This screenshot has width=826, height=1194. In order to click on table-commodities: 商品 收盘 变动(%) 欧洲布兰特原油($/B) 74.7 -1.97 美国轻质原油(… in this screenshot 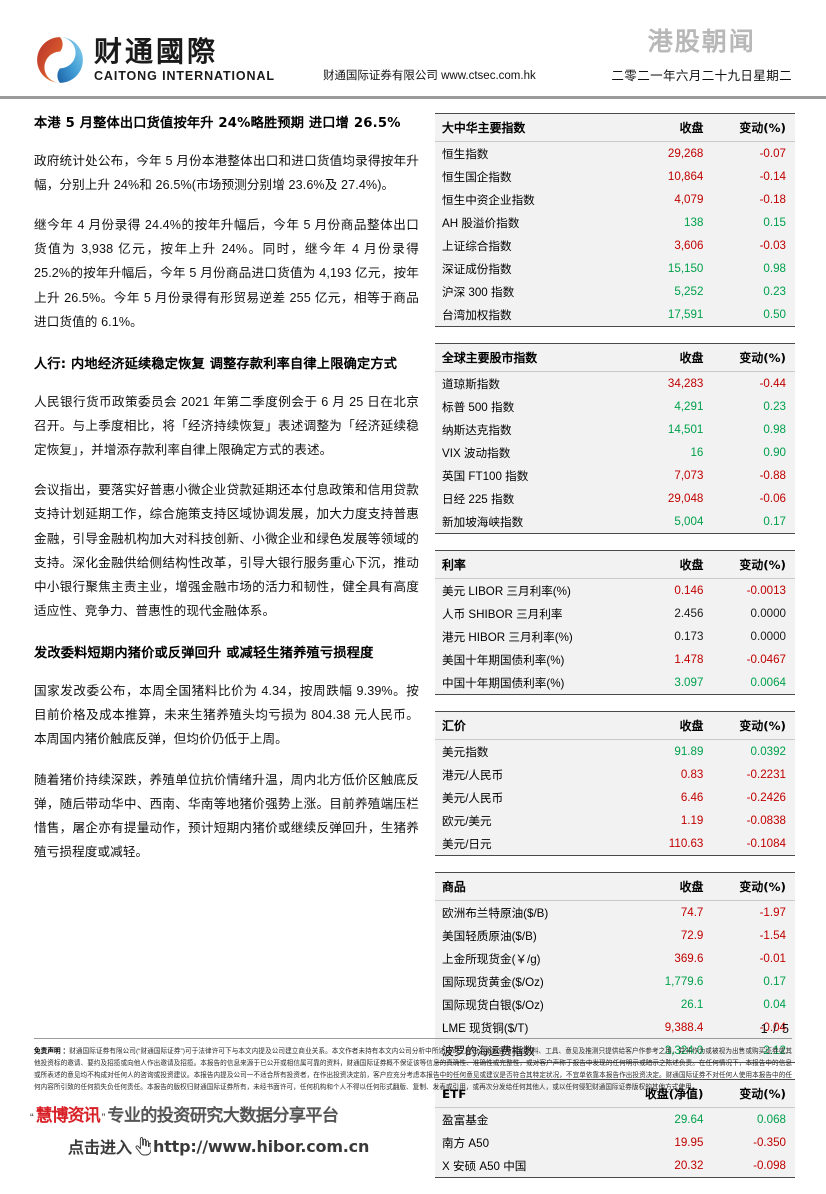, I will do `click(615, 967)`.